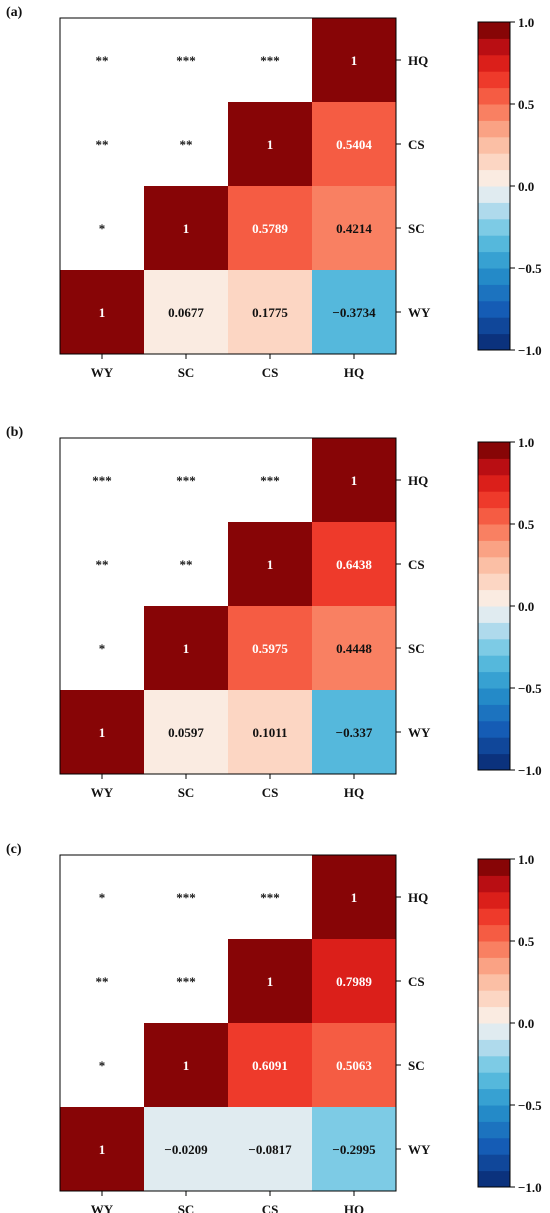 The image size is (550, 1213). I want to click on panel-label: (a), so click(14, 12).